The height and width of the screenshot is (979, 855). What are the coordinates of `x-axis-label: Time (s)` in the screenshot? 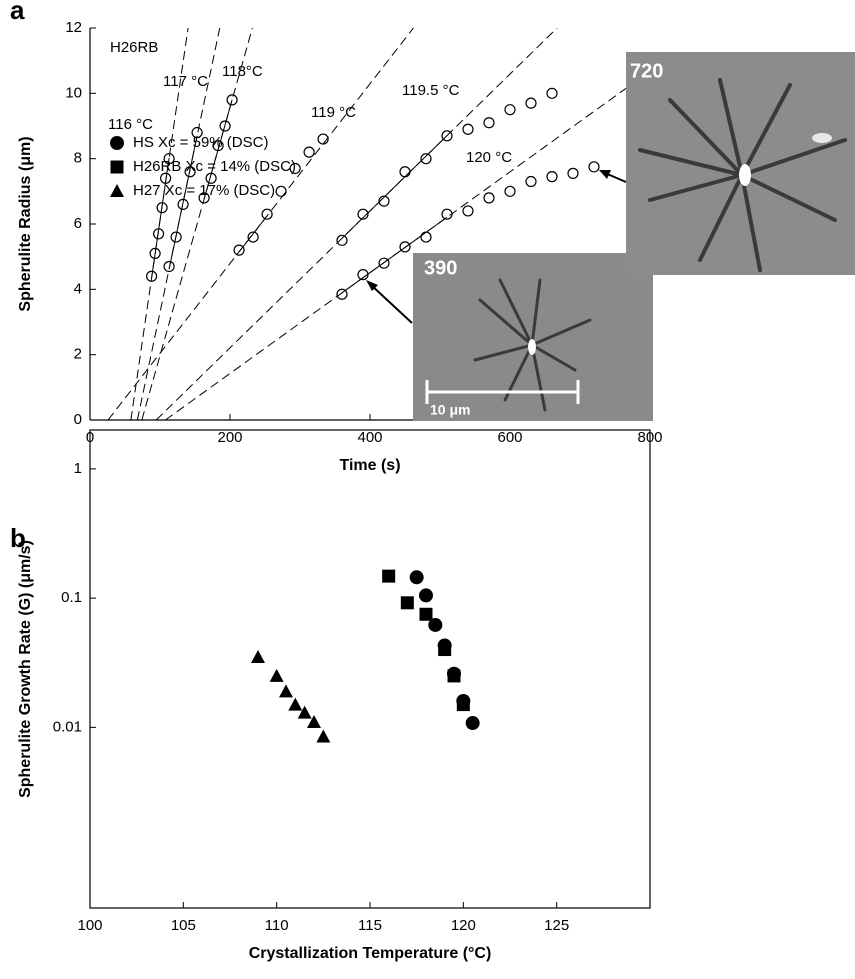 It's located at (369, 465).